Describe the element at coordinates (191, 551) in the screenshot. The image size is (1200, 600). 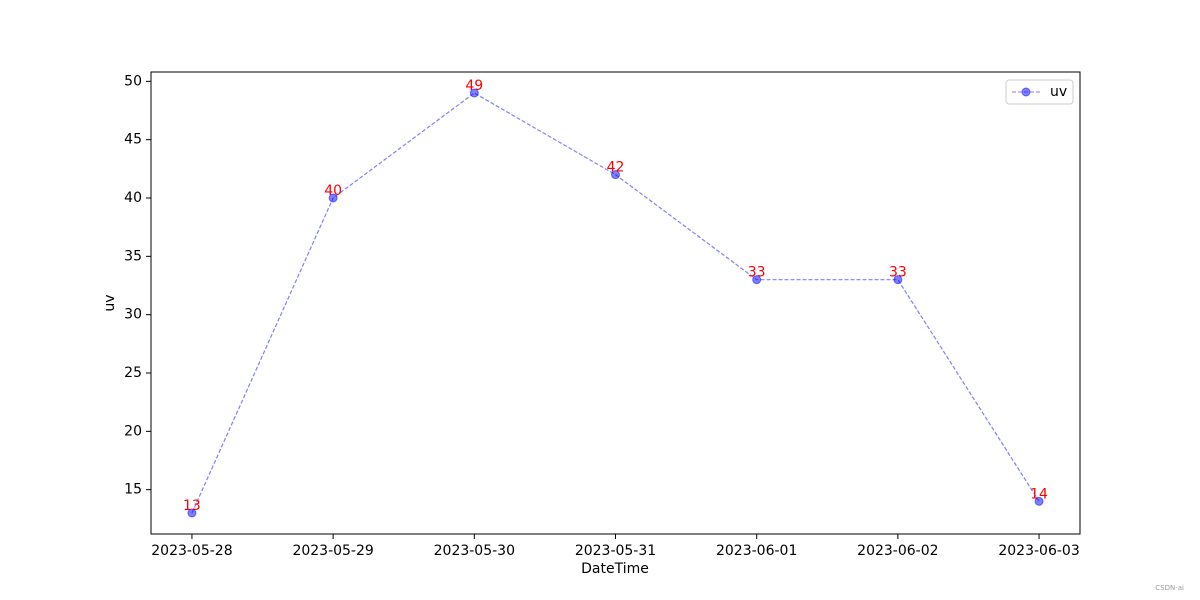
I see `x-tick-label: 2023-05-28` at that location.